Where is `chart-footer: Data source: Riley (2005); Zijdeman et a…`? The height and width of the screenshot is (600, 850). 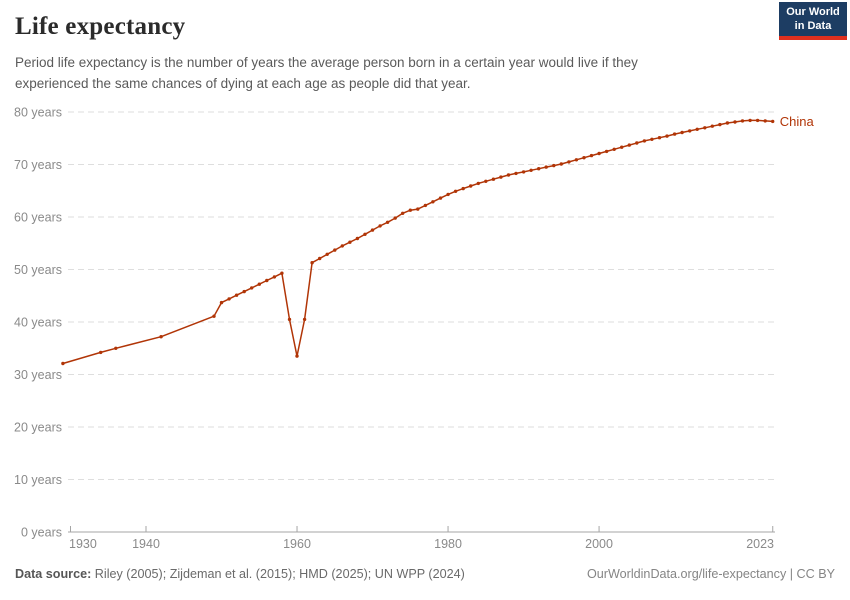
chart-footer: Data source: Riley (2005); Zijdeman et a… is located at coordinates (425, 574).